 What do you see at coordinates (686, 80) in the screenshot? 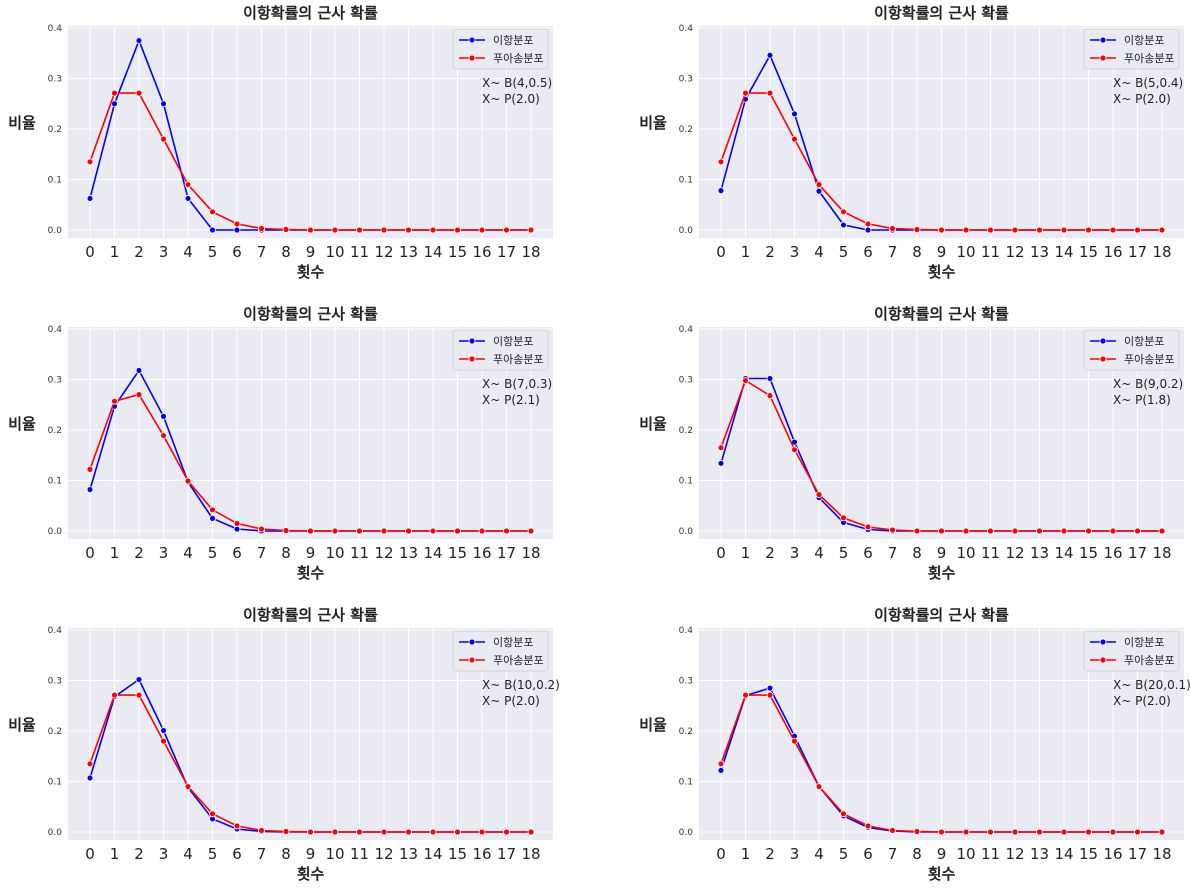
I see `y-tick-label: 0.3` at bounding box center [686, 80].